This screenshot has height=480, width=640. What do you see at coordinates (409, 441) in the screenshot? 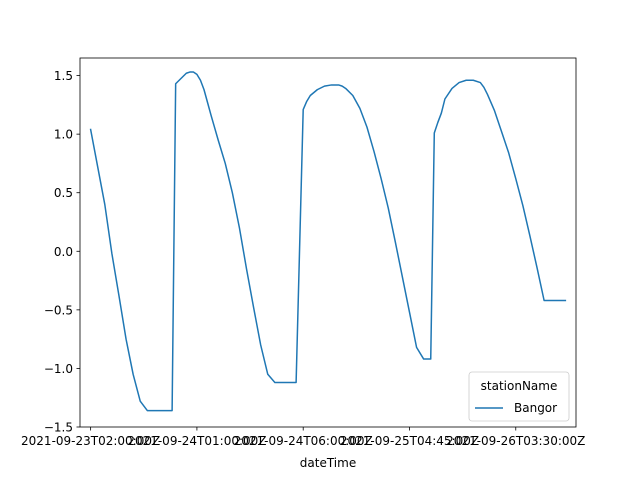
I see `x-tick-label: 2021-09-25T04:45:00Z` at bounding box center [409, 441].